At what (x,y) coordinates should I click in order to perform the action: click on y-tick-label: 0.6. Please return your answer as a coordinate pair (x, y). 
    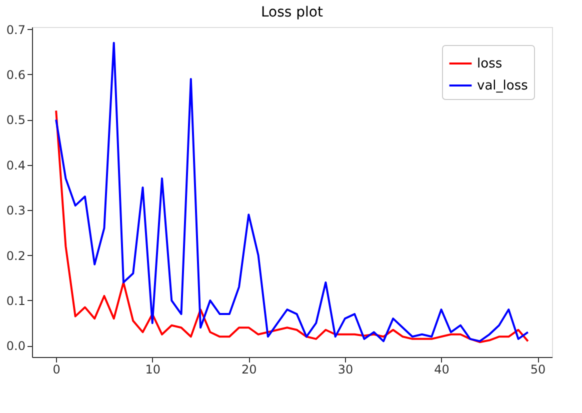
    Looking at the image, I should click on (16, 75).